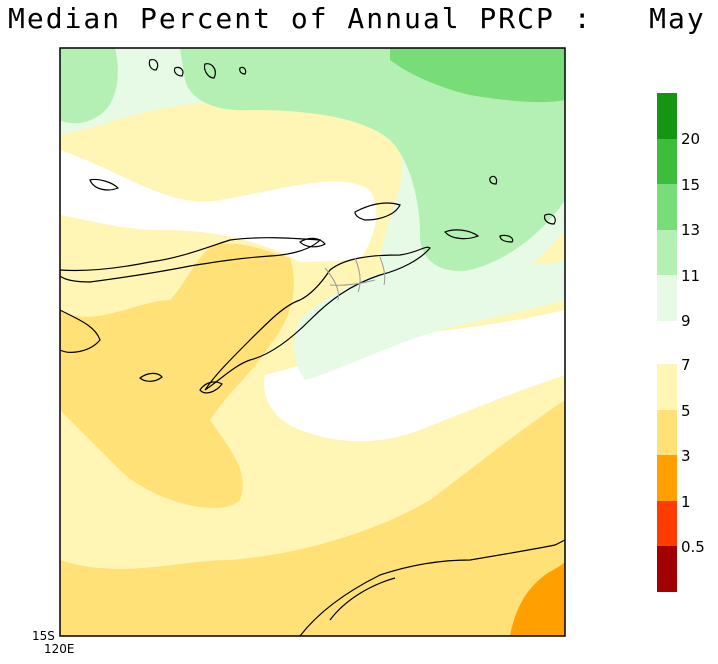 This screenshot has height=664, width=718. What do you see at coordinates (317, 318) in the screenshot?
I see `timor-island` at bounding box center [317, 318].